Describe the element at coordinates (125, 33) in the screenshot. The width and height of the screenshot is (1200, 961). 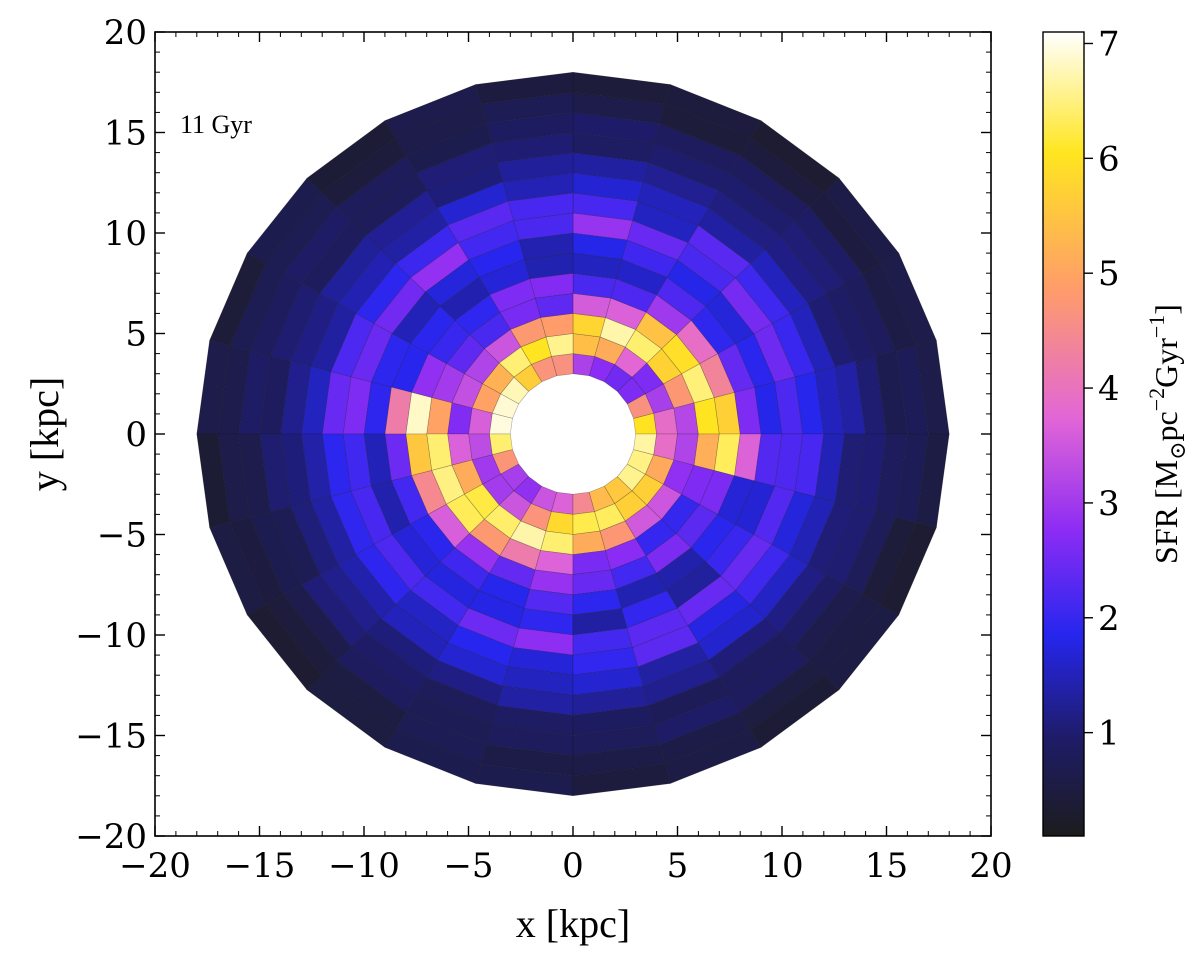
I see `y-tick-label: 20` at that location.